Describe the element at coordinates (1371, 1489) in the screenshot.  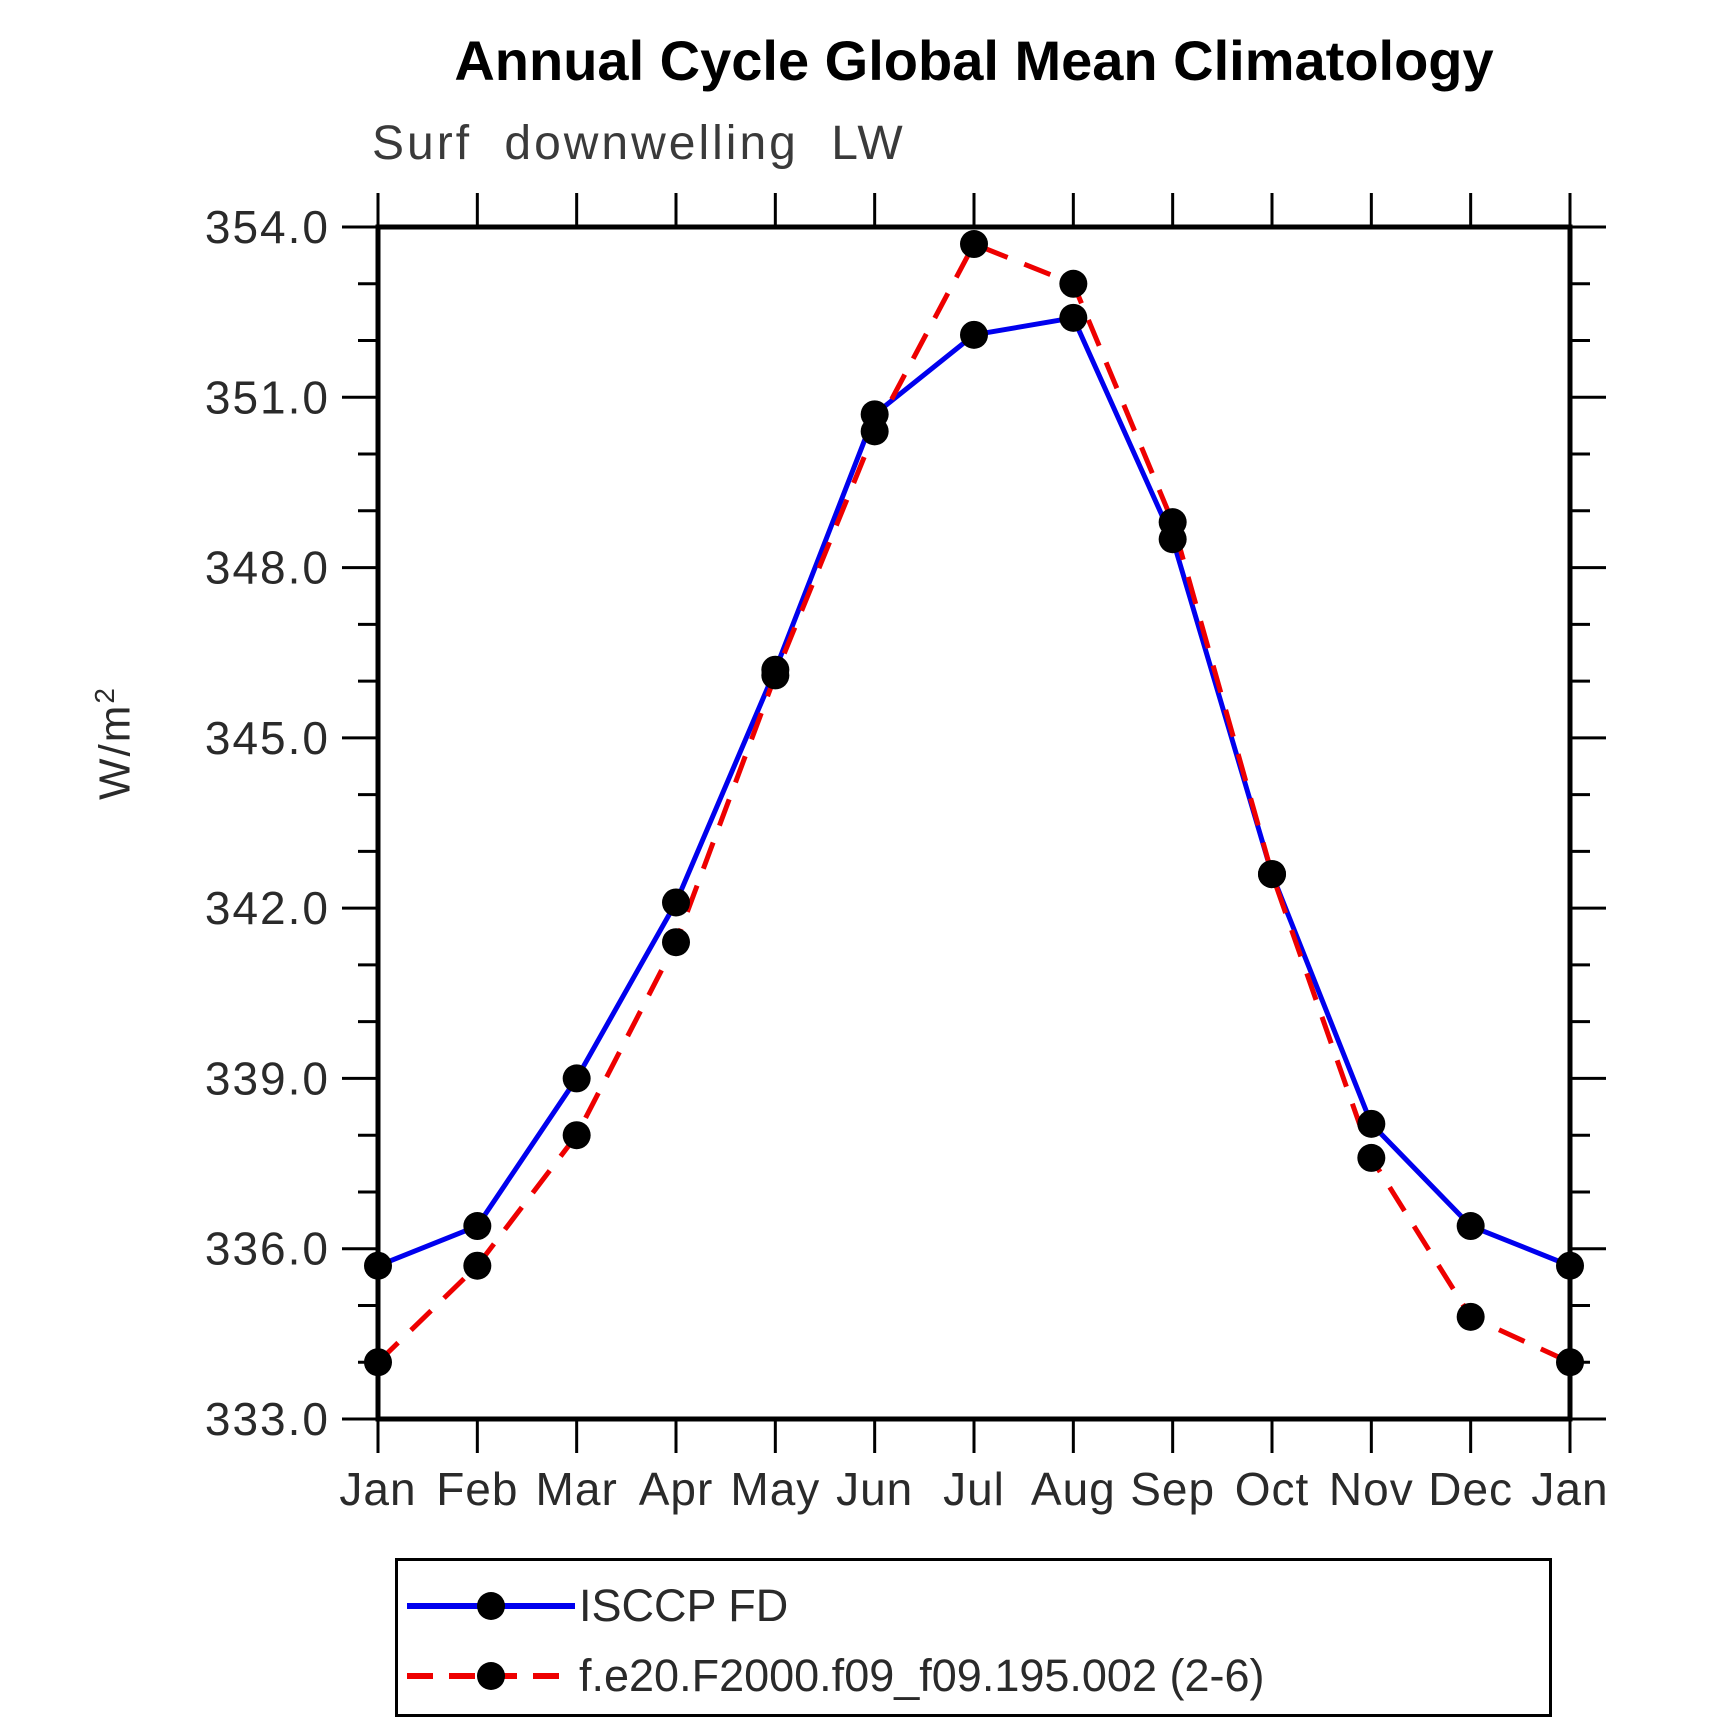
I see `x-tick-label: Nov` at that location.